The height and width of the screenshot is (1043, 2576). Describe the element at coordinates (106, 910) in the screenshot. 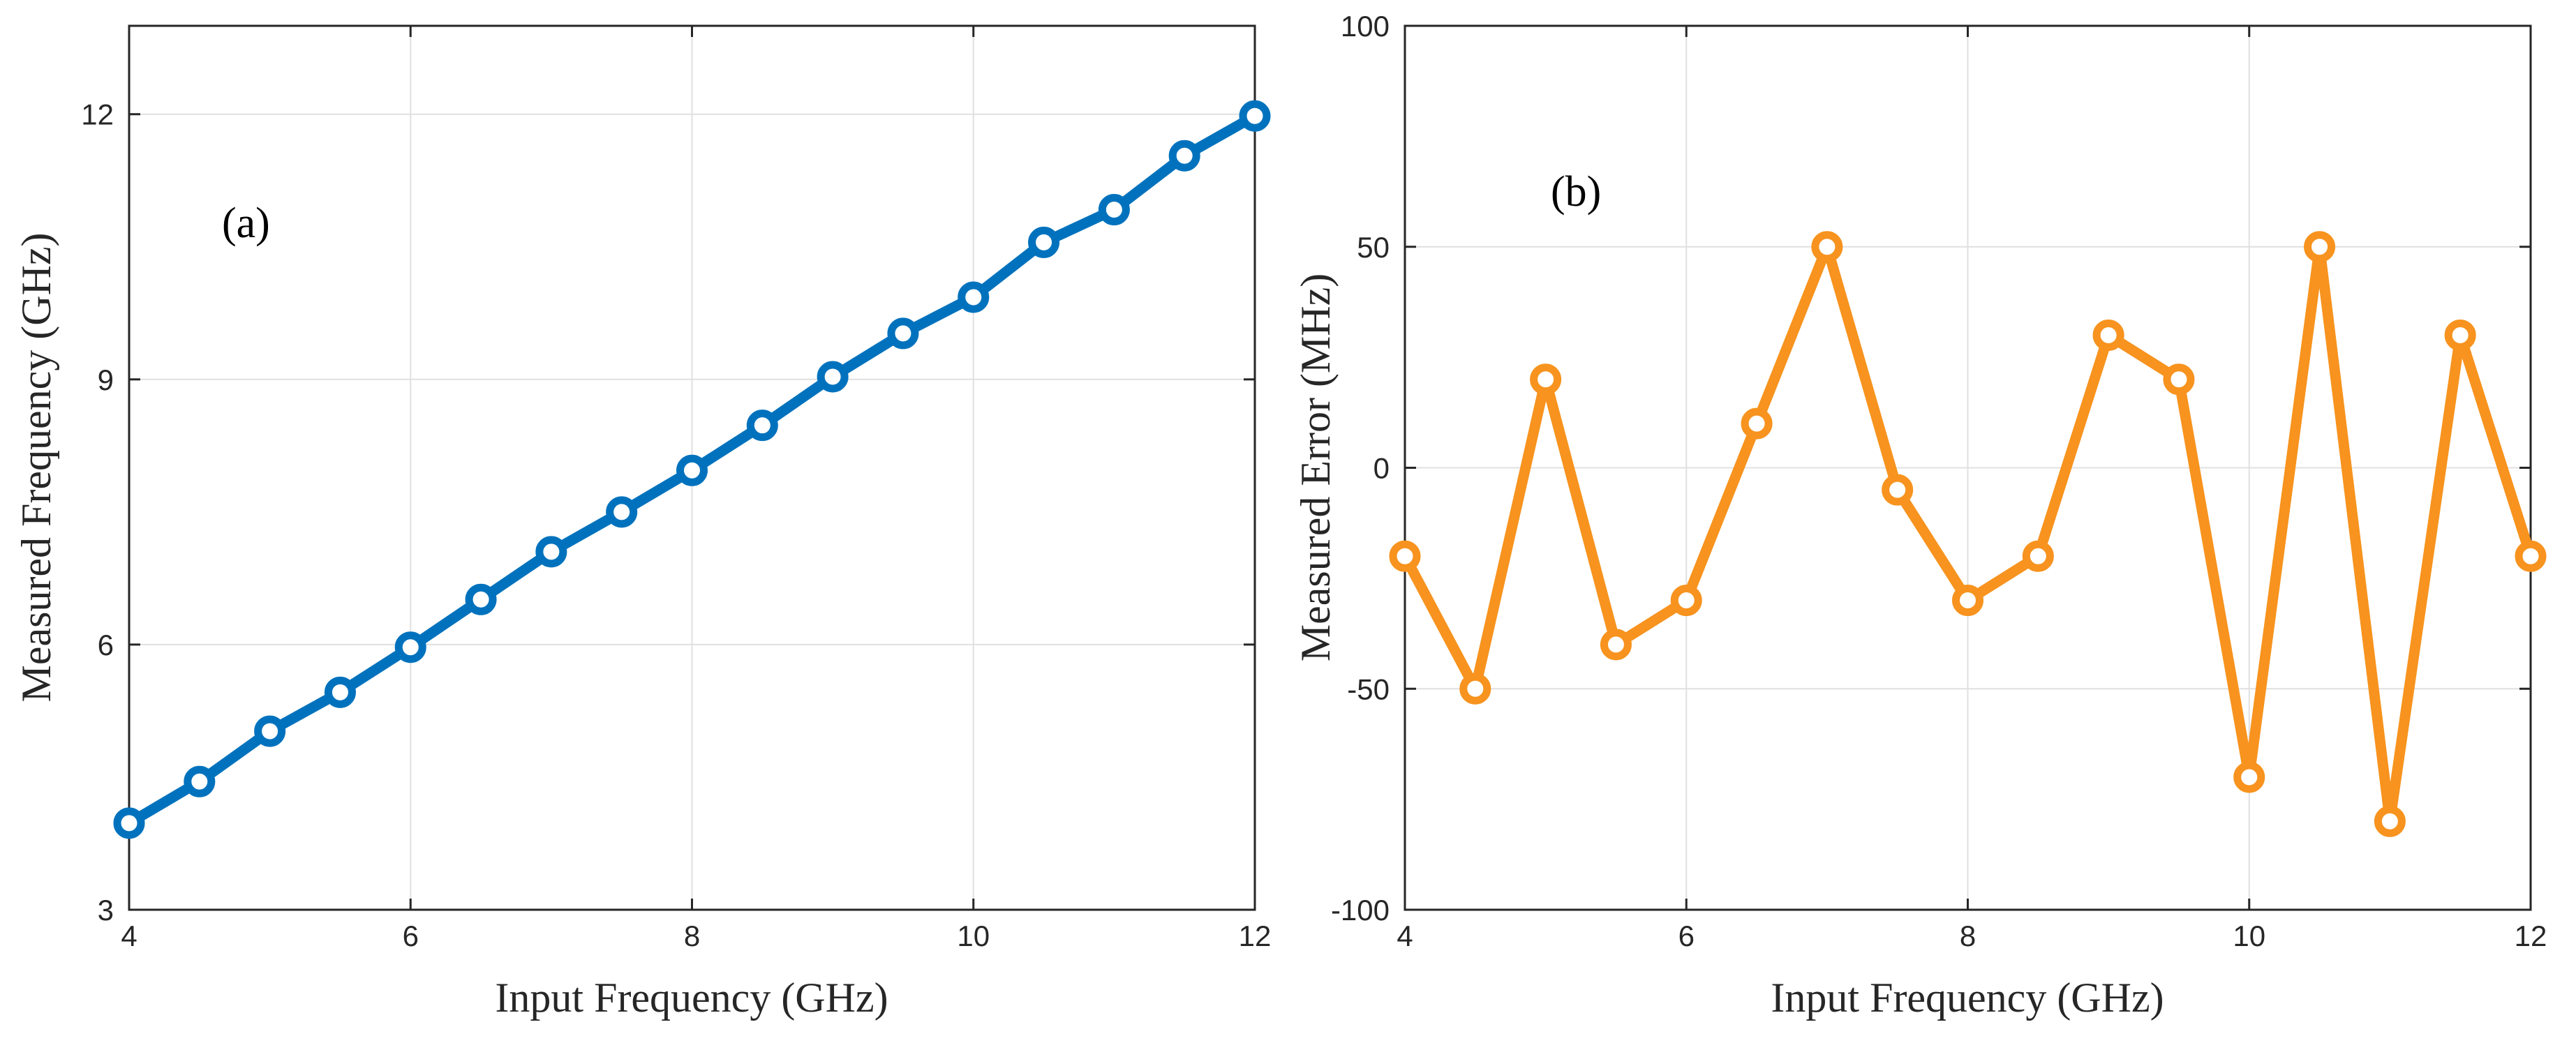

I see `panel-a-y-tick-label: 3` at that location.